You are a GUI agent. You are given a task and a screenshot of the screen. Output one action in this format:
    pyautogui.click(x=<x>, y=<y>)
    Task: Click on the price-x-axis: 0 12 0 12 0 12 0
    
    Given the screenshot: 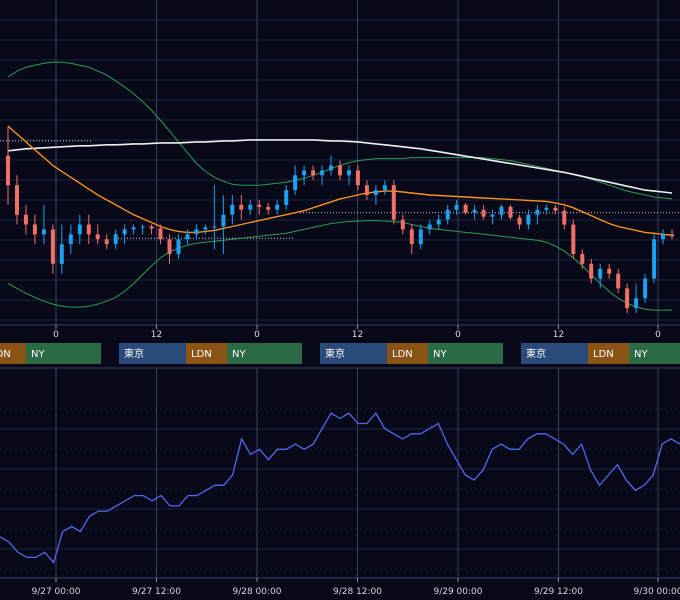 What is the action you would take?
    pyautogui.click(x=357, y=332)
    